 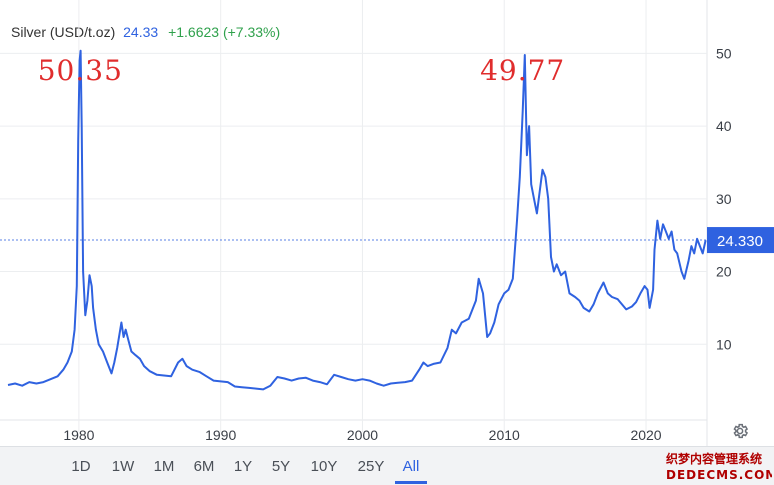 I want to click on y-tick-label: 50, so click(x=724, y=53).